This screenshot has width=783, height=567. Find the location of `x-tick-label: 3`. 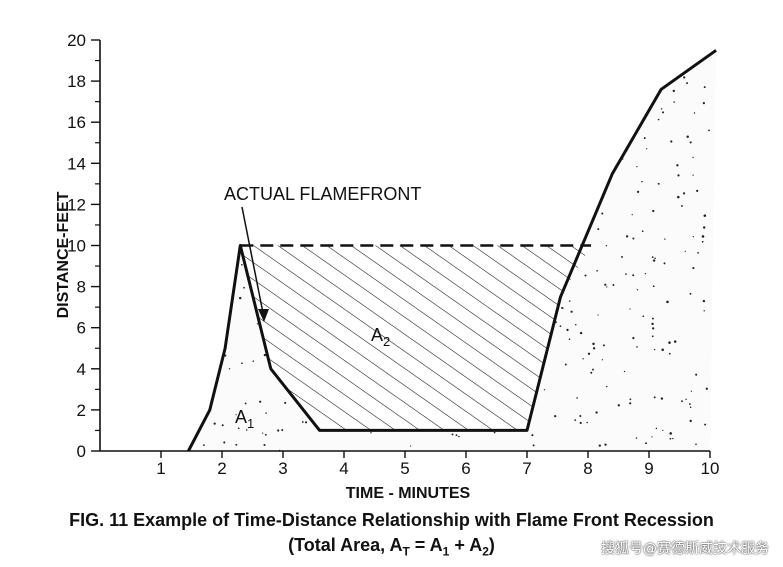

x-tick-label: 3 is located at coordinates (282, 468).